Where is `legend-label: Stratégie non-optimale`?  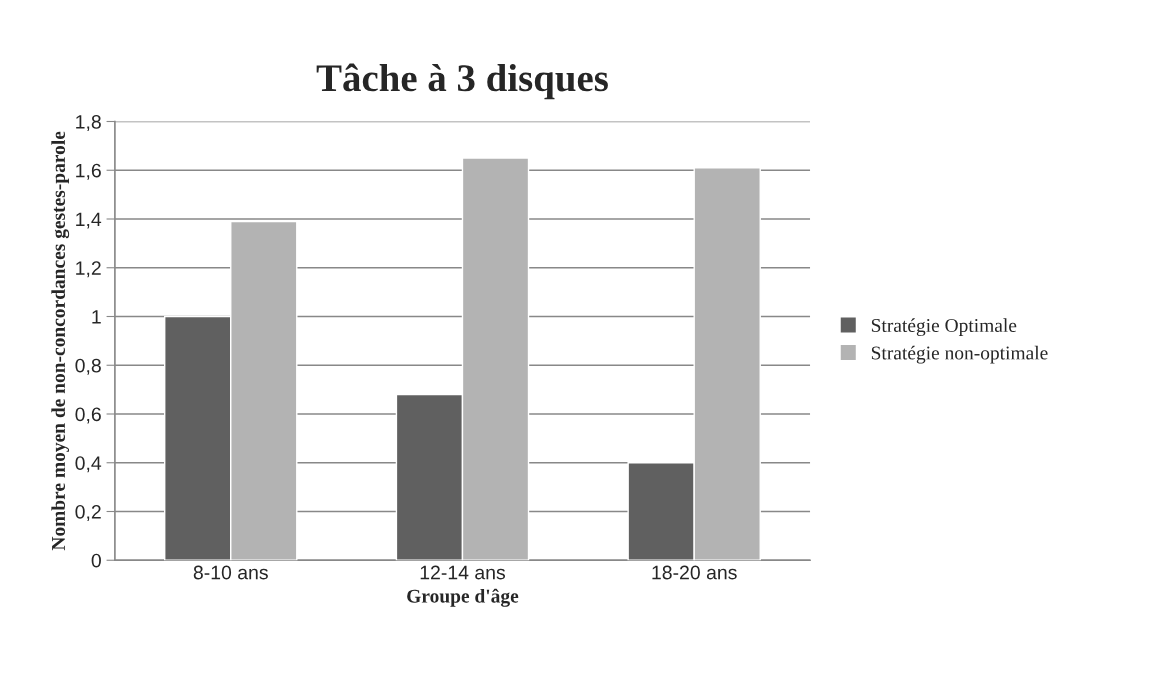 legend-label: Stratégie non-optimale is located at coordinates (959, 354).